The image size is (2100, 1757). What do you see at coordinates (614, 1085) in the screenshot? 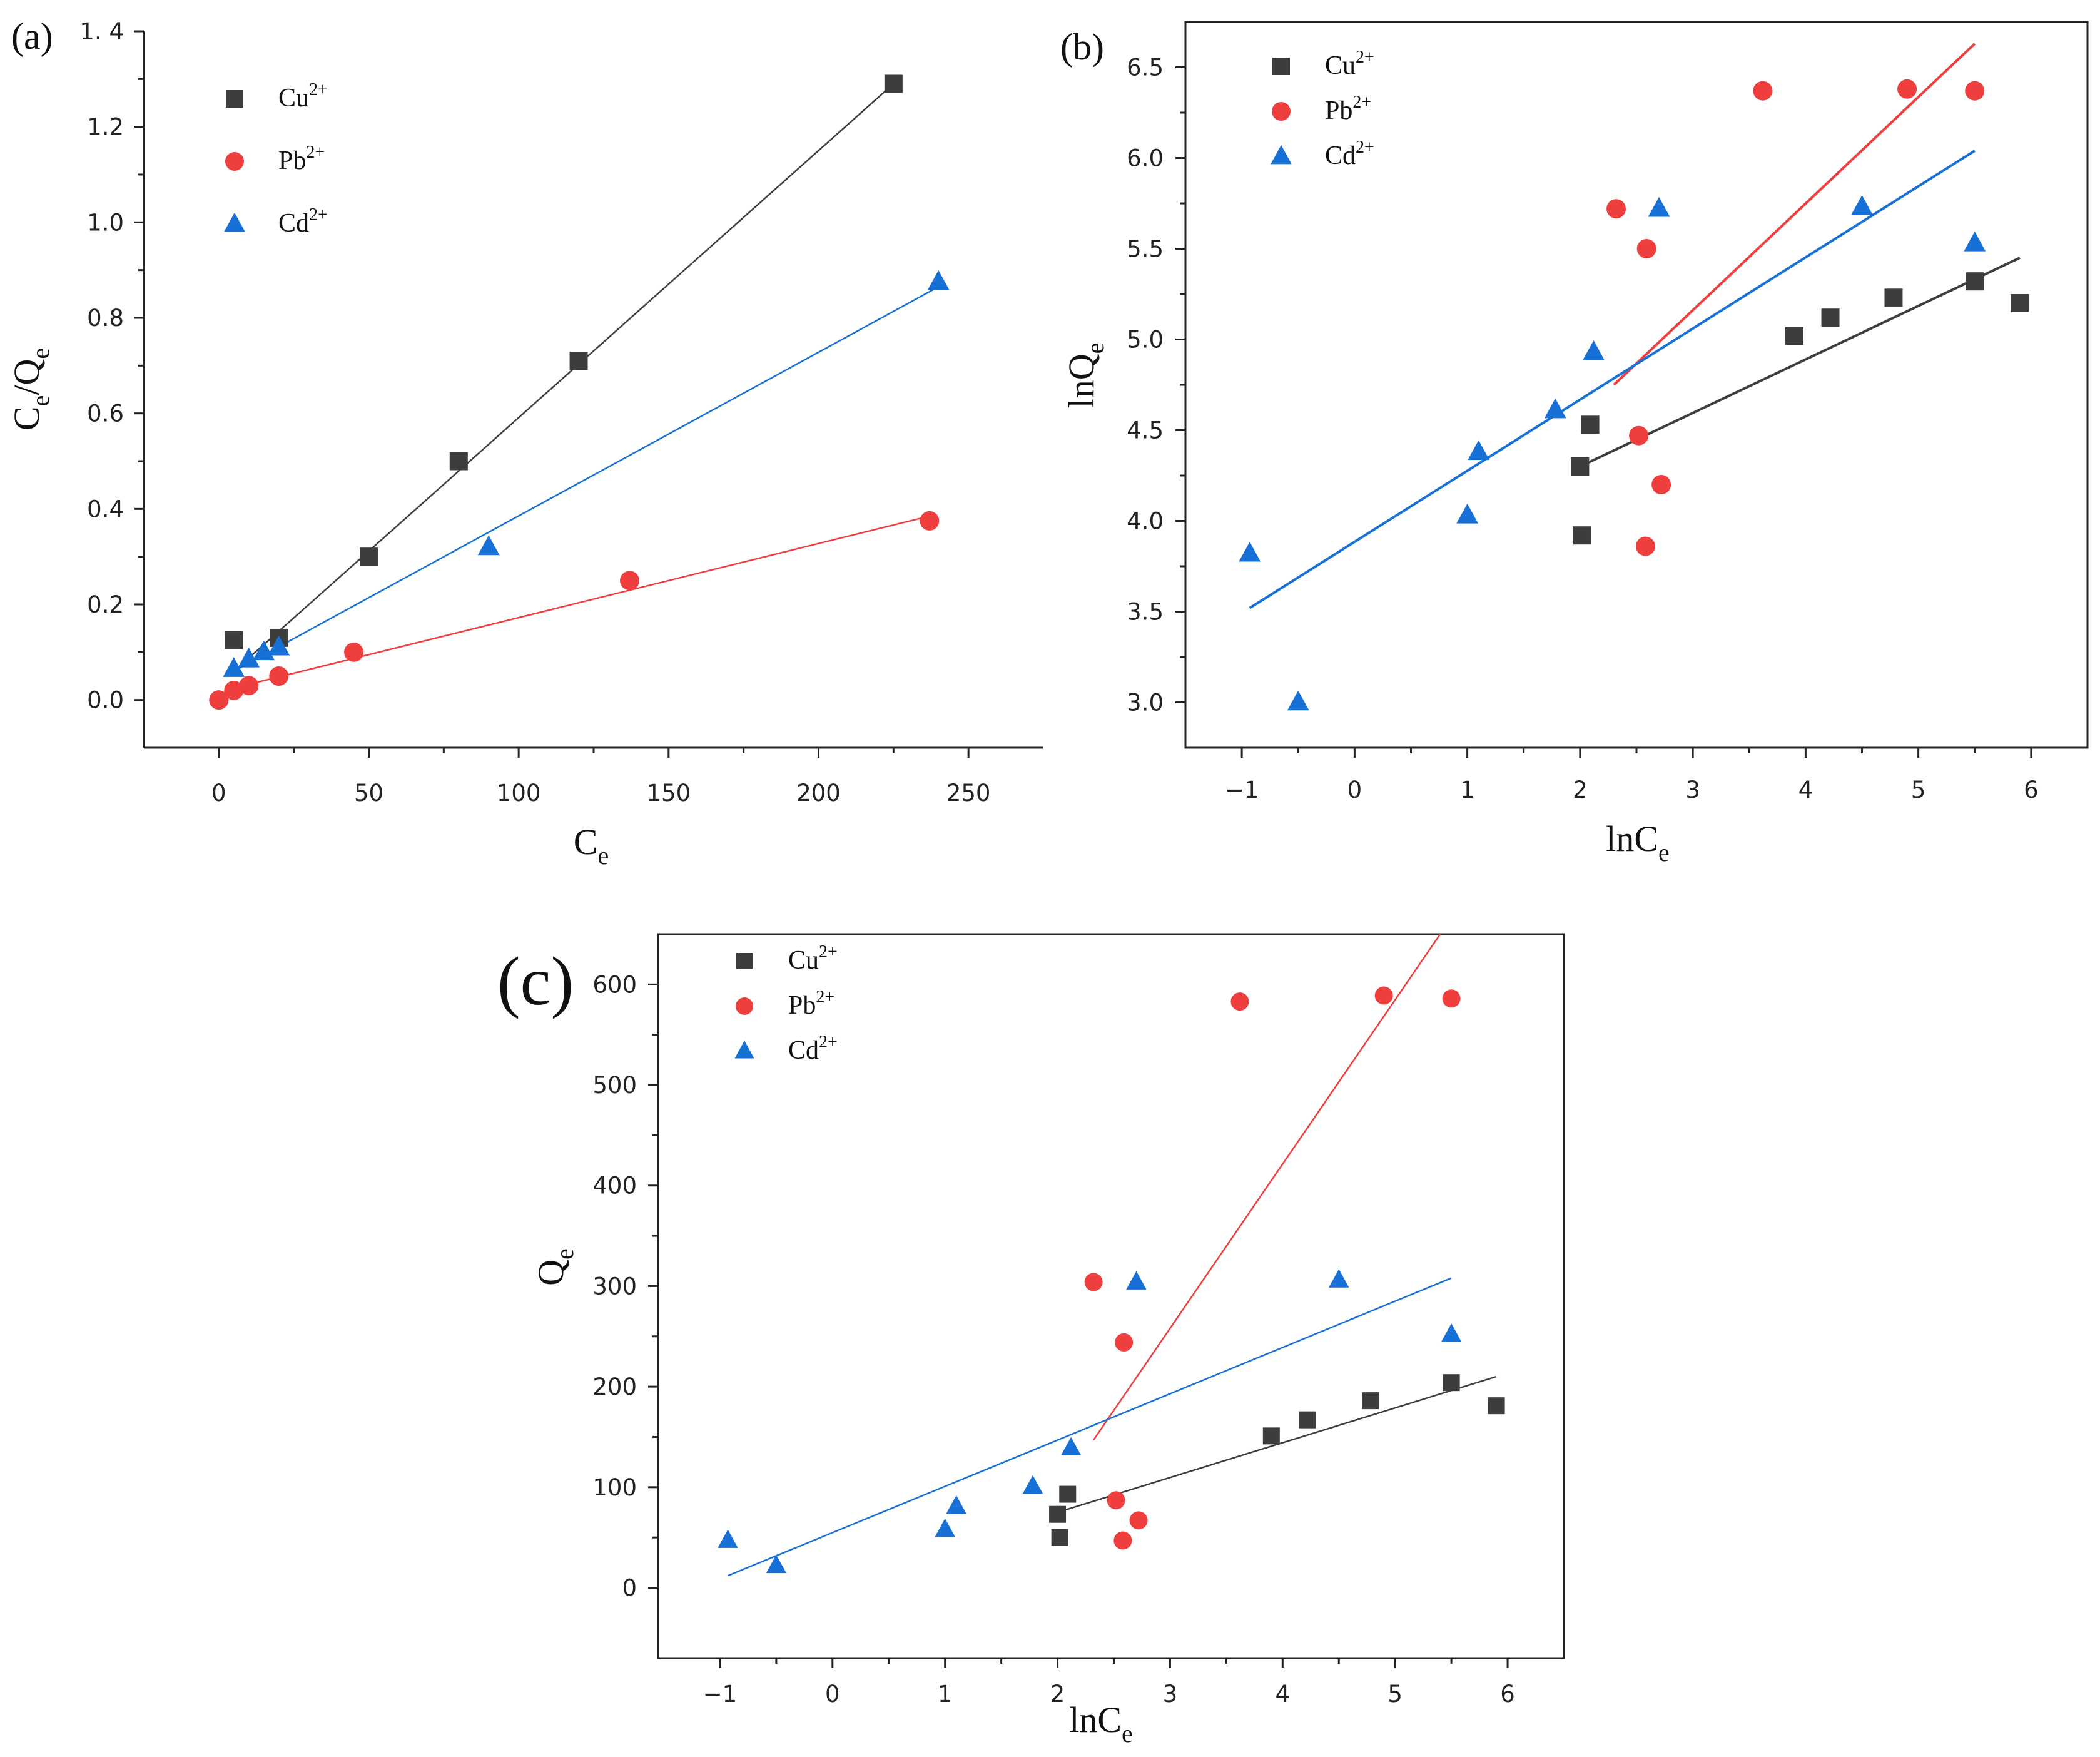
I see `y-tick-label: 500` at bounding box center [614, 1085].